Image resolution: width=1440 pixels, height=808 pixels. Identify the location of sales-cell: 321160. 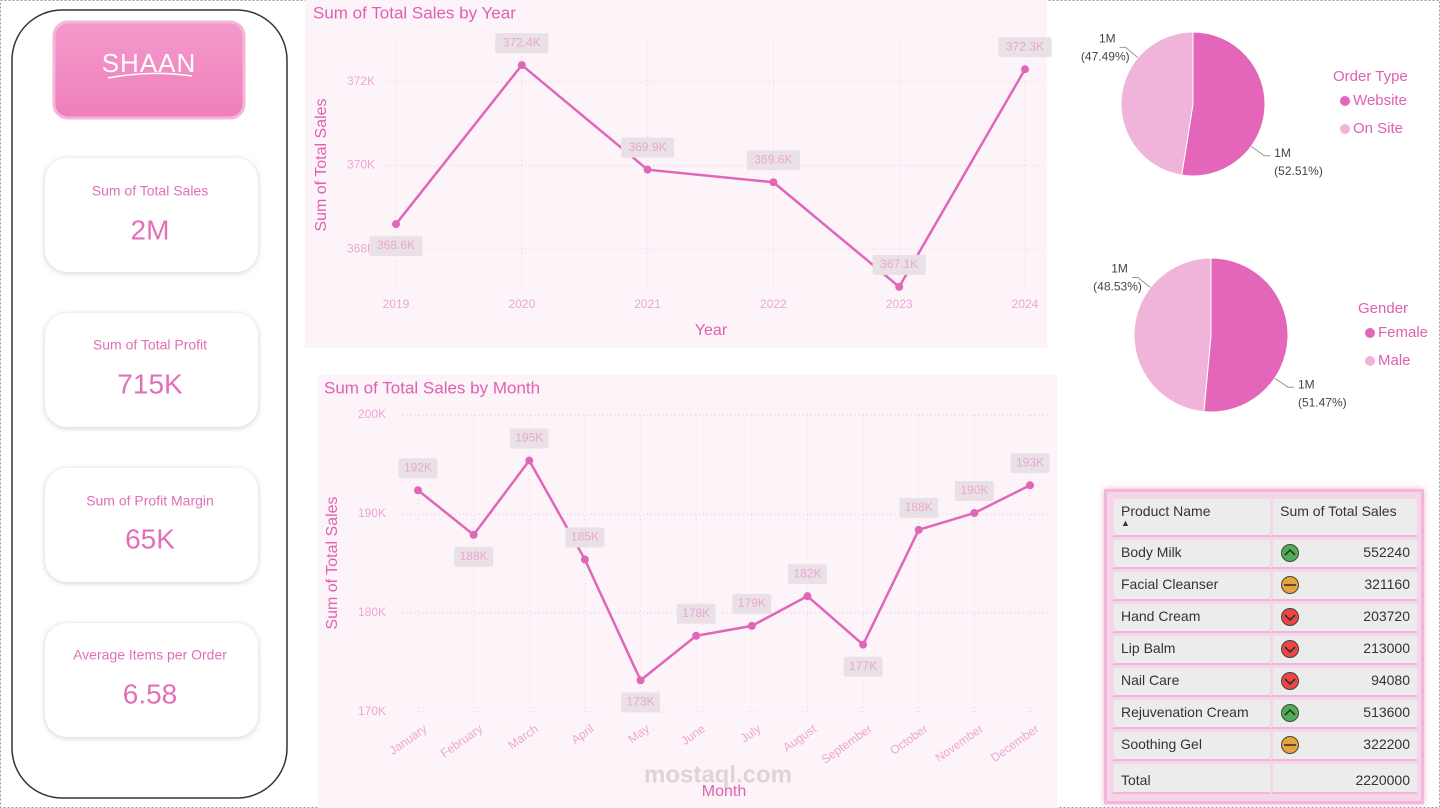
(1343, 586).